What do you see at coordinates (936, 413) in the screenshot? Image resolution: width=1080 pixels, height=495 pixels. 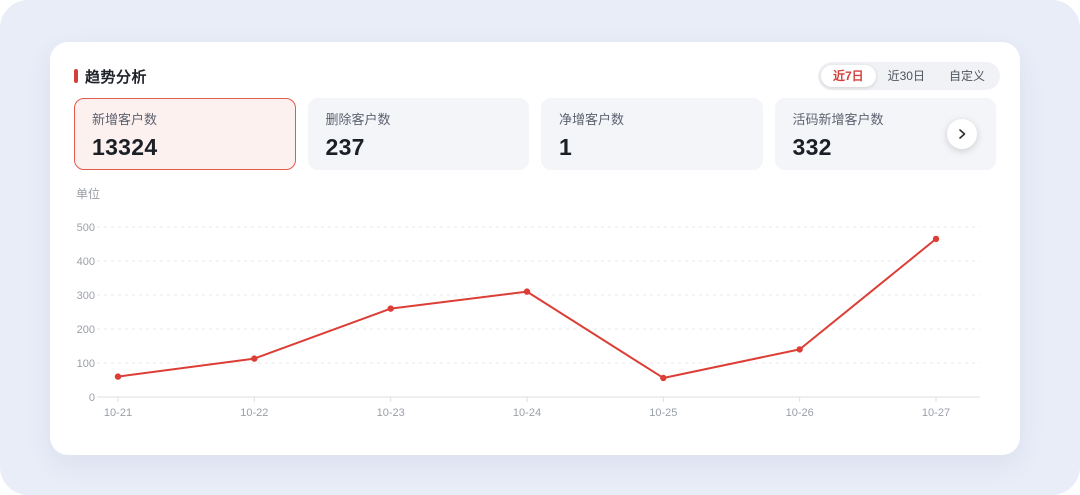 I see `svg-text: 10-27` at bounding box center [936, 413].